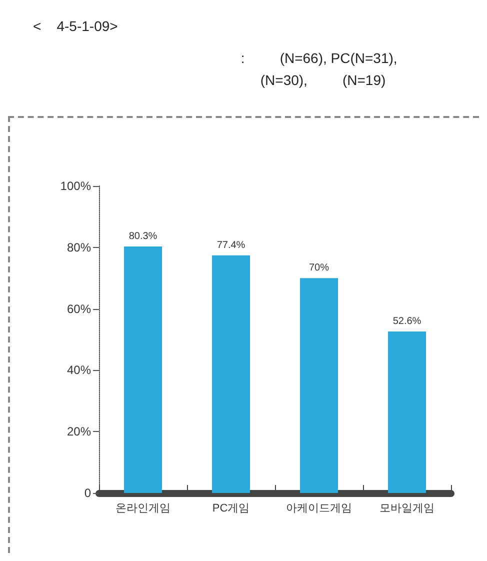 This screenshot has height=561, width=487. Describe the element at coordinates (231, 245) in the screenshot. I see `data-label: 77.4%` at that location.